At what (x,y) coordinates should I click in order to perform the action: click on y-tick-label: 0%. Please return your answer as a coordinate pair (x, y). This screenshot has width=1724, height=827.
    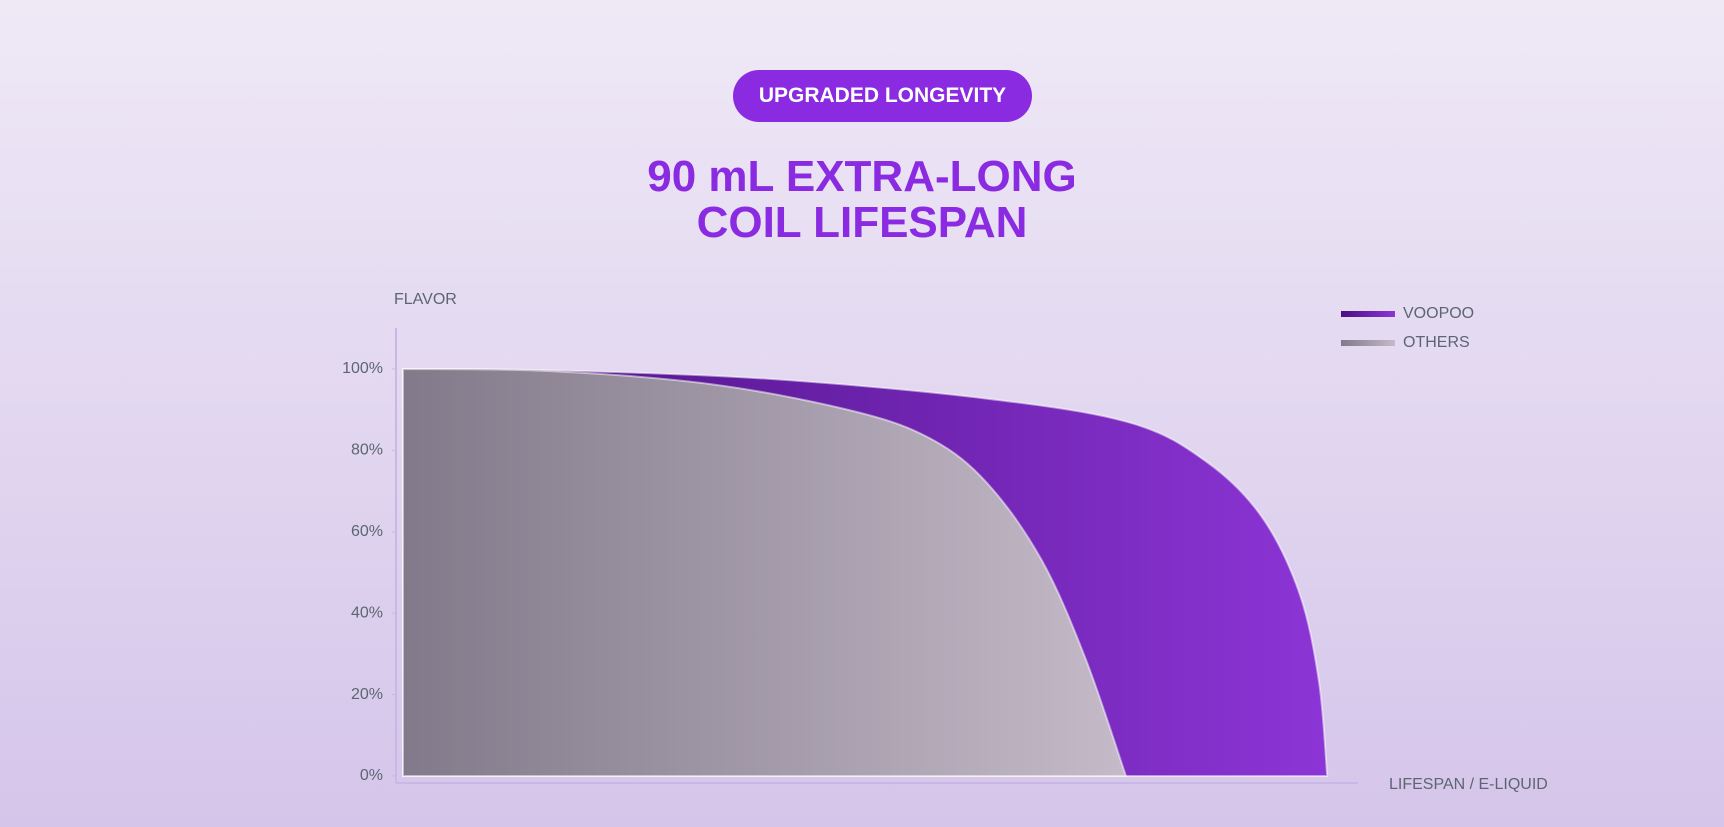
    Looking at the image, I should click on (371, 775).